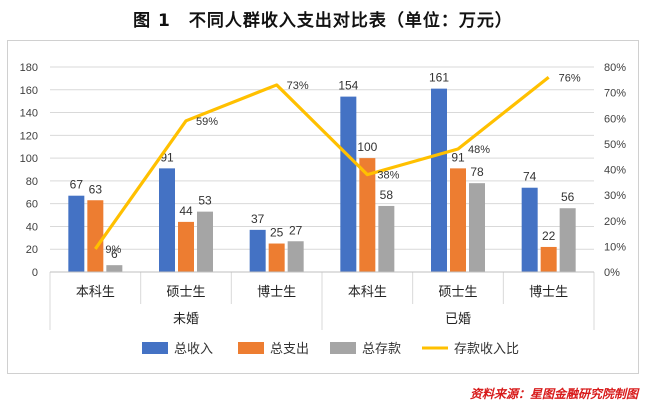 The image size is (646, 408). What do you see at coordinates (277, 233) in the screenshot?
I see `bar-value-label: 25` at bounding box center [277, 233].